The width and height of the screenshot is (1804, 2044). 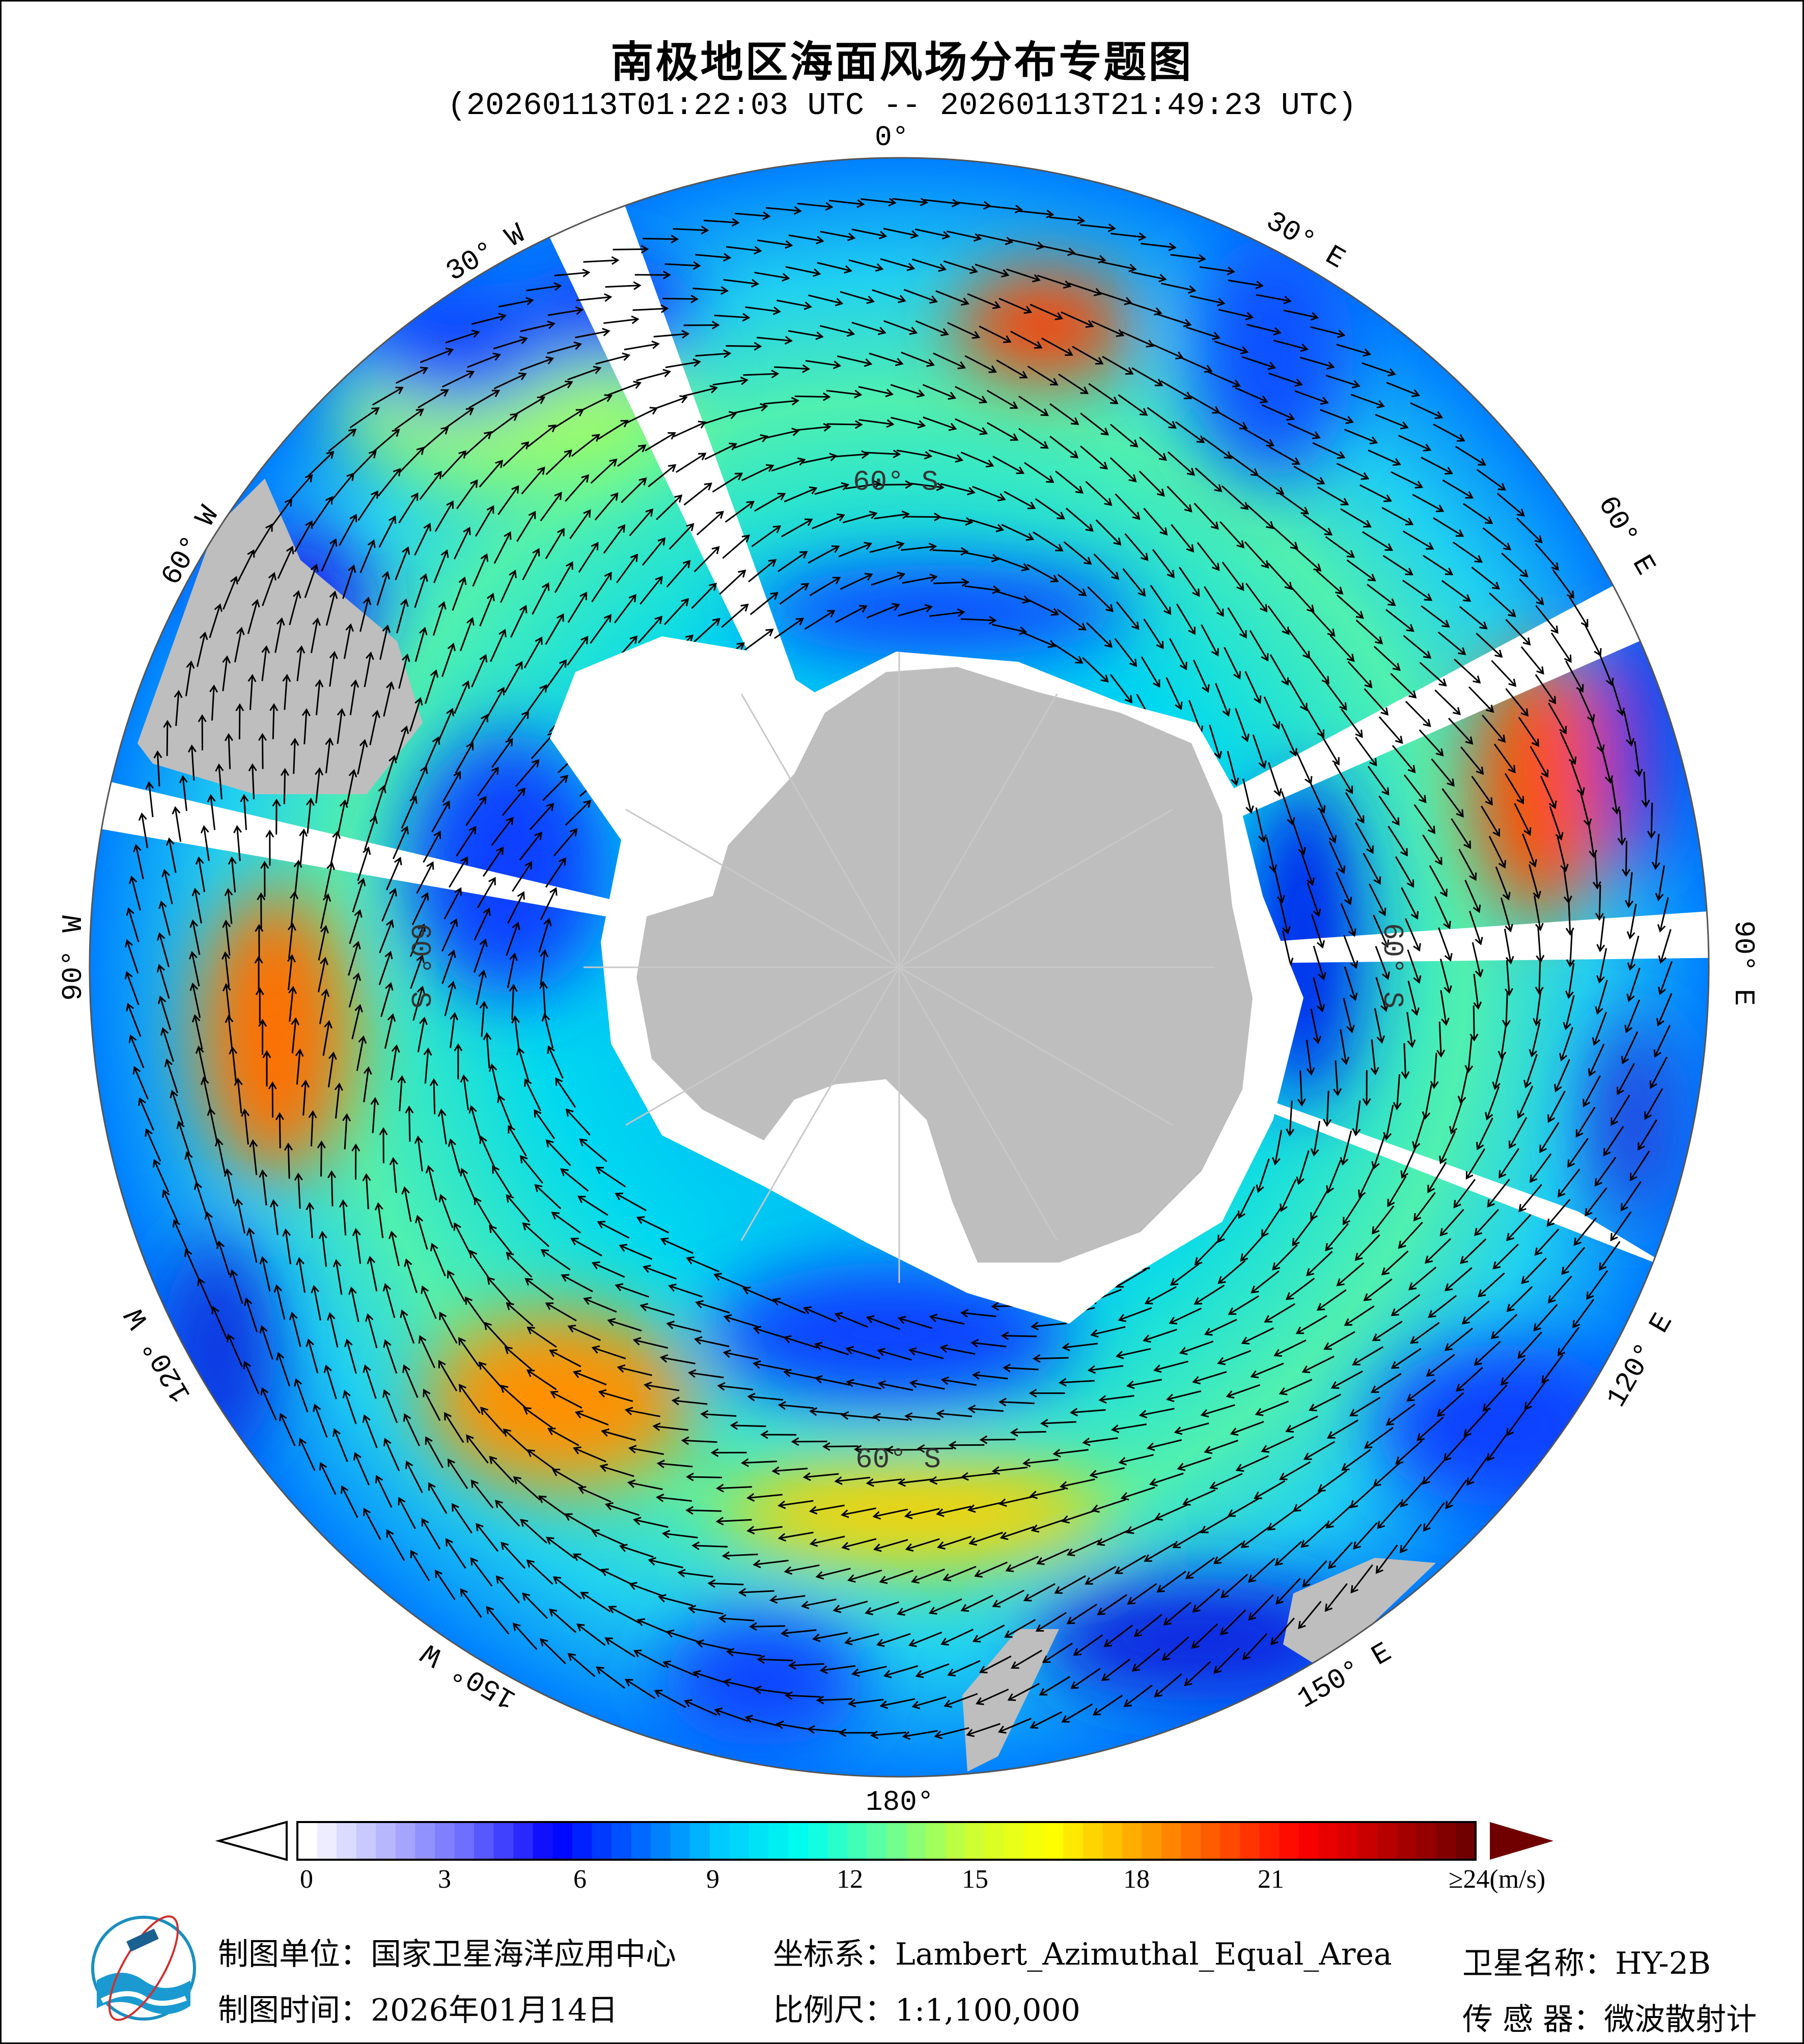 What do you see at coordinates (892, 137) in the screenshot?
I see `lon-label-0: 0°` at bounding box center [892, 137].